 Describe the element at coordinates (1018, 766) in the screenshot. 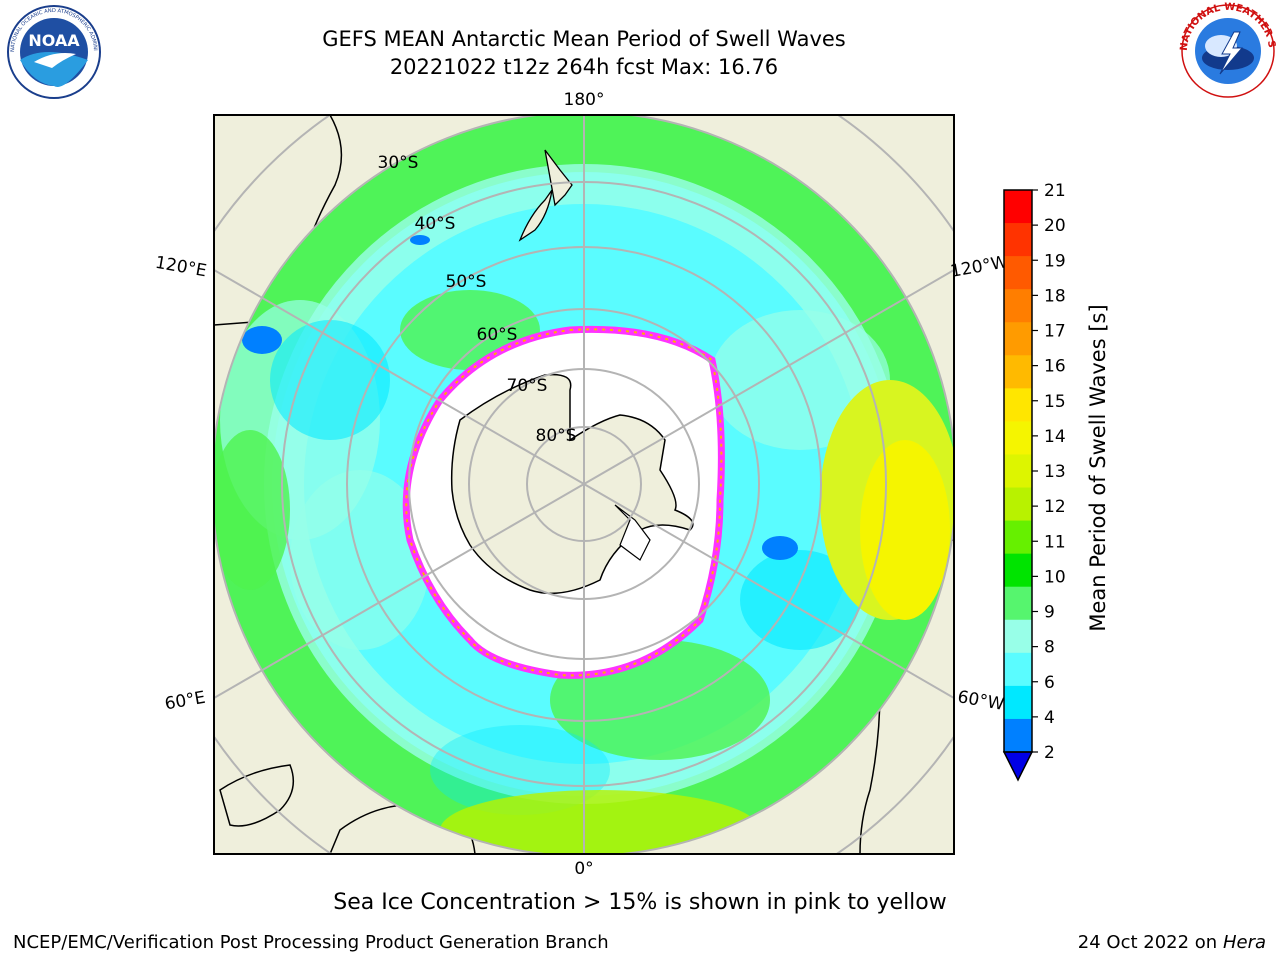

I see `colorbar-under-arrow` at that location.